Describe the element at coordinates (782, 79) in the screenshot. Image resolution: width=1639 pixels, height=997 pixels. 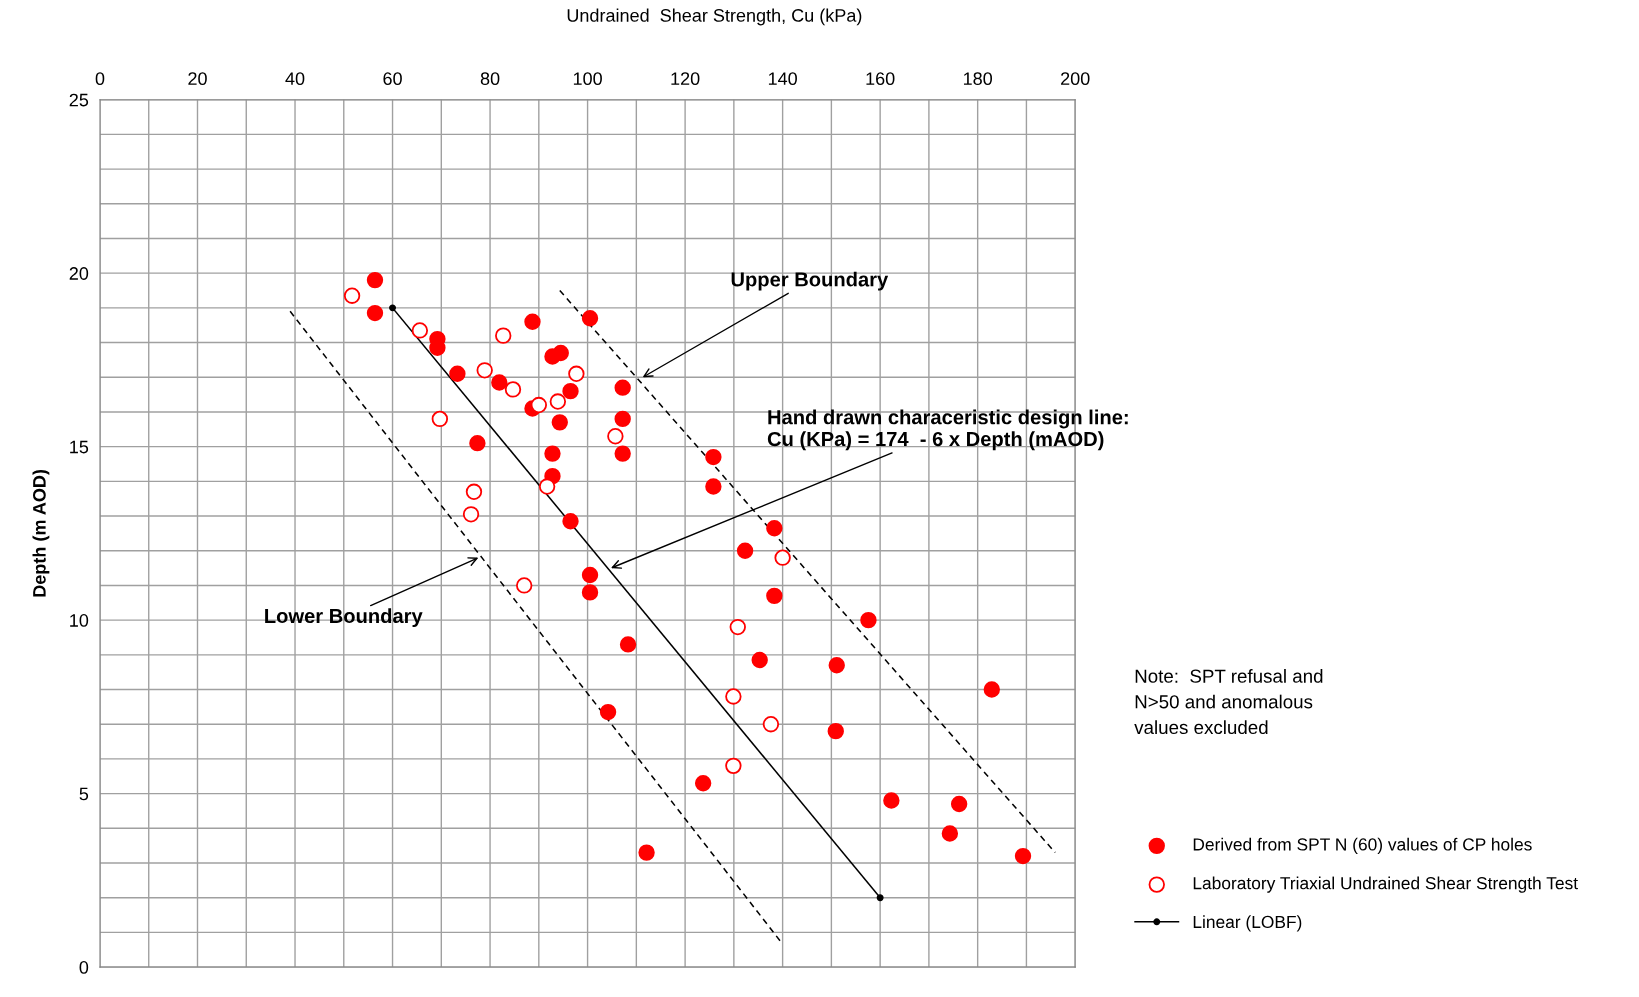
I see `x-tick-label: 140` at that location.